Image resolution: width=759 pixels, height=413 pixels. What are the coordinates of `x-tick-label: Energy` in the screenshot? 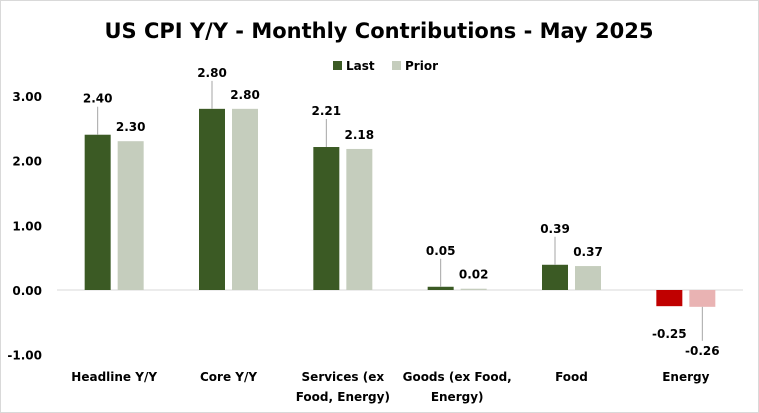 It's located at (685, 377).